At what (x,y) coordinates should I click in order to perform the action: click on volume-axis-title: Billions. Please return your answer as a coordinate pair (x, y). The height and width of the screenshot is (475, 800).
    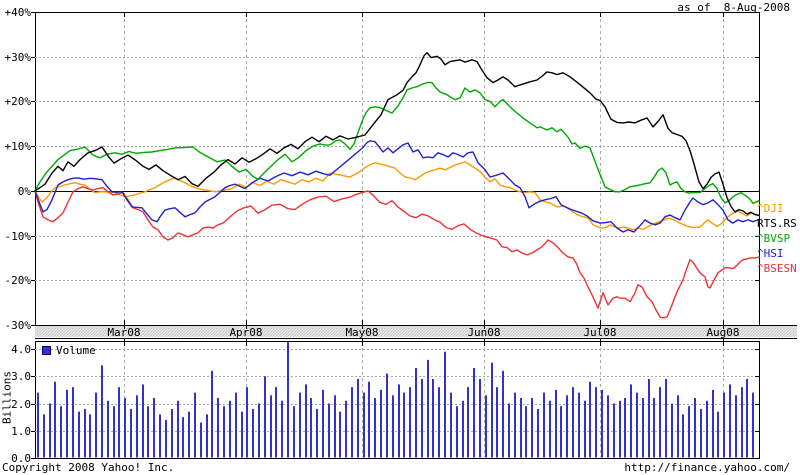
    Looking at the image, I should click on (7, 397).